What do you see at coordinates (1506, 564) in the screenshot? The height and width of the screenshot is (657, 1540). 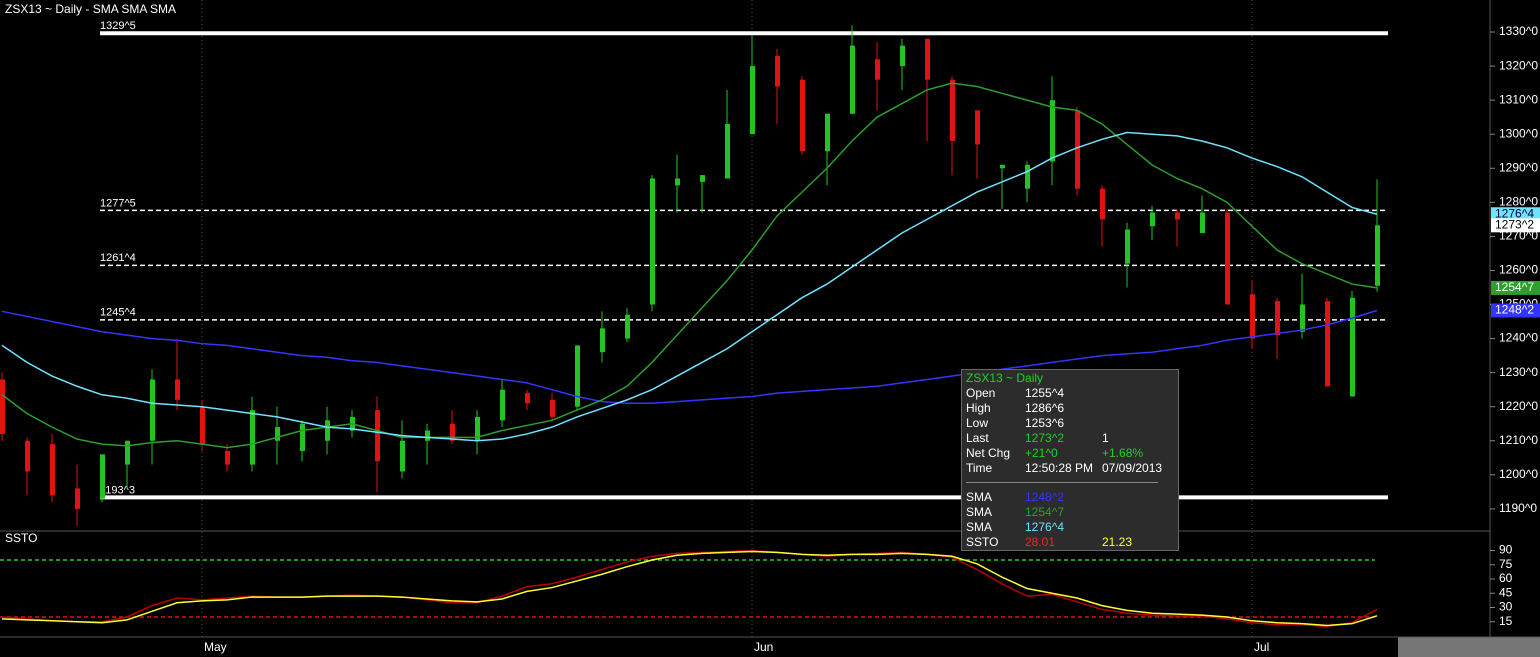 I see `y-tick-label: 75` at bounding box center [1506, 564].